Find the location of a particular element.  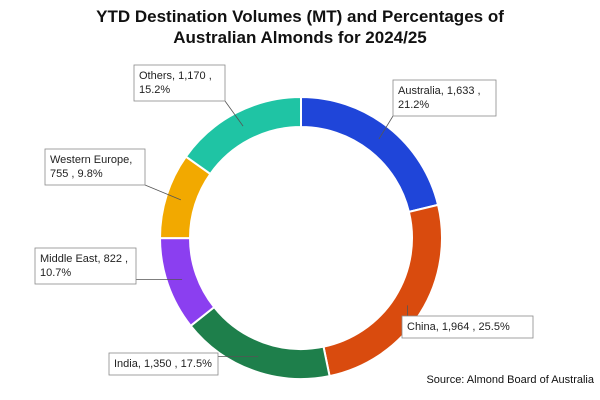

leader-line-australia is located at coordinates (386, 127).